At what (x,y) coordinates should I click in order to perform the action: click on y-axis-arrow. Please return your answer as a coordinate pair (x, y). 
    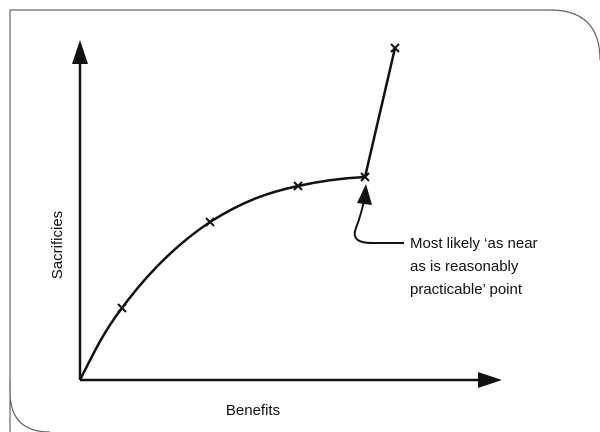
    Looking at the image, I should click on (80, 52).